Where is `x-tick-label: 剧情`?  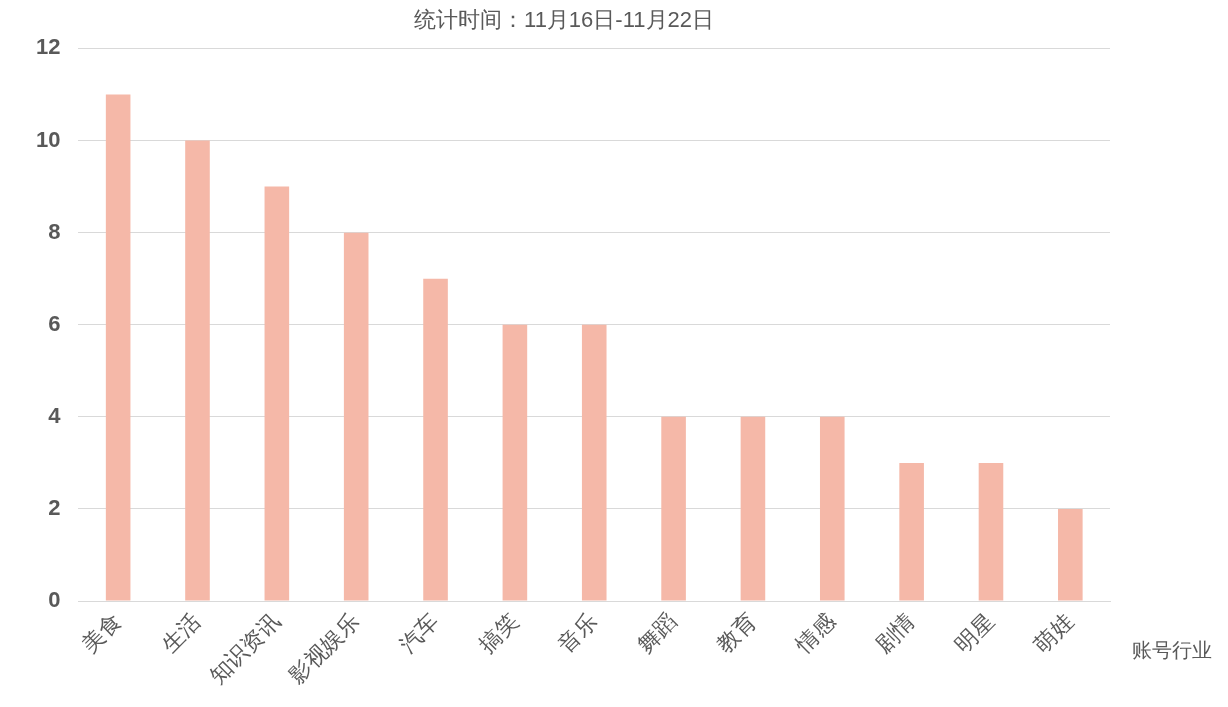
x-tick-label: 剧情 is located at coordinates (895, 633).